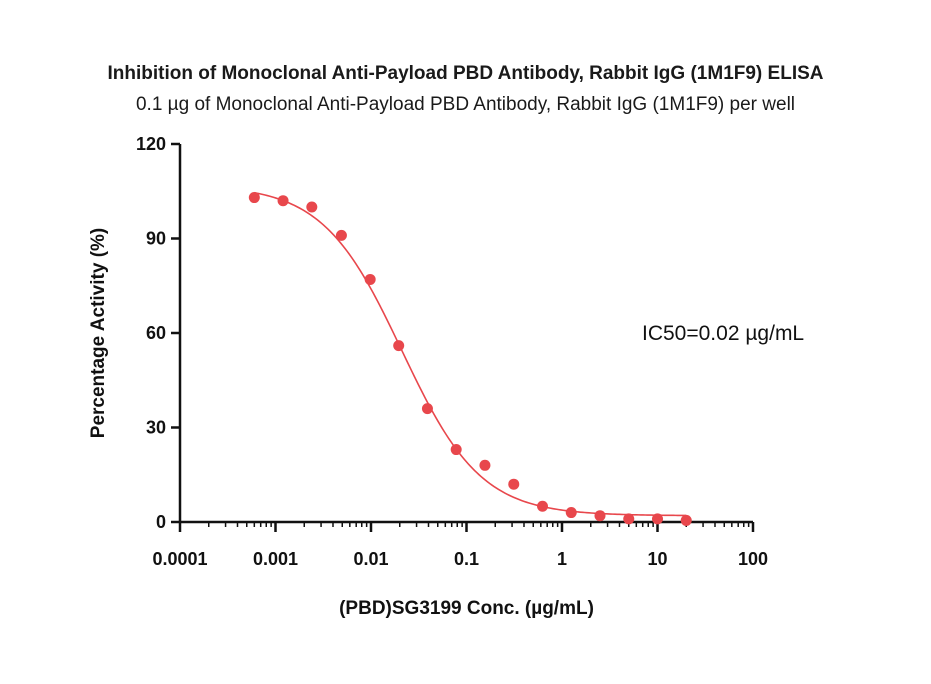 The image size is (931, 684). Describe the element at coordinates (466, 559) in the screenshot. I see `x-tick-label: 0.1` at that location.